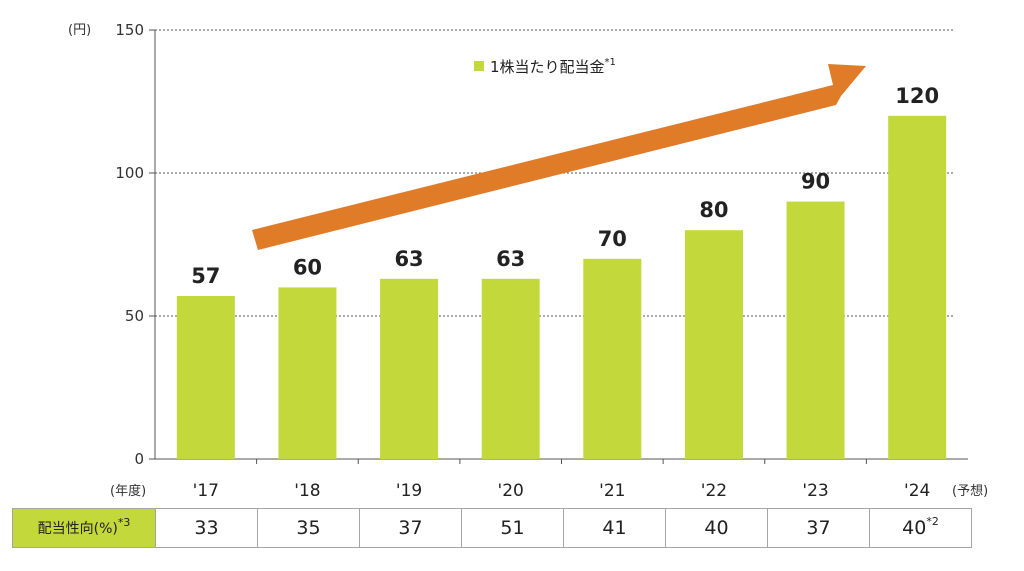 This screenshot has width=1024, height=571. Describe the element at coordinates (511, 491) in the screenshot. I see `x-tick-label: '20` at that location.